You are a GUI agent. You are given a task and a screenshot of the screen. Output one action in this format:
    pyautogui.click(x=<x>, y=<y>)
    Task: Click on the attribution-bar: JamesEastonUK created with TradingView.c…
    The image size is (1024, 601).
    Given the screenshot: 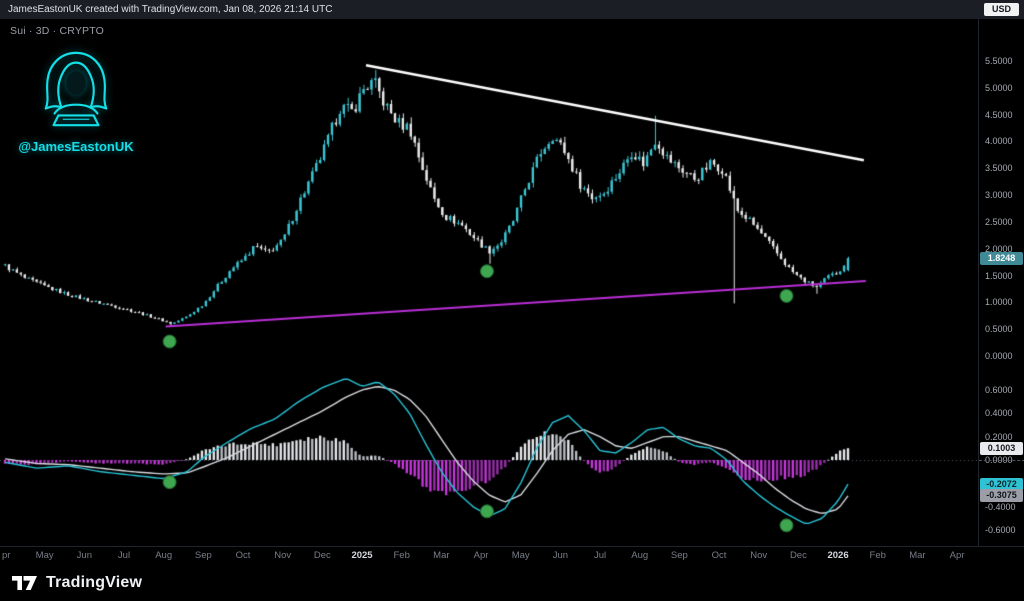 What is the action you would take?
    pyautogui.click(x=512, y=9)
    